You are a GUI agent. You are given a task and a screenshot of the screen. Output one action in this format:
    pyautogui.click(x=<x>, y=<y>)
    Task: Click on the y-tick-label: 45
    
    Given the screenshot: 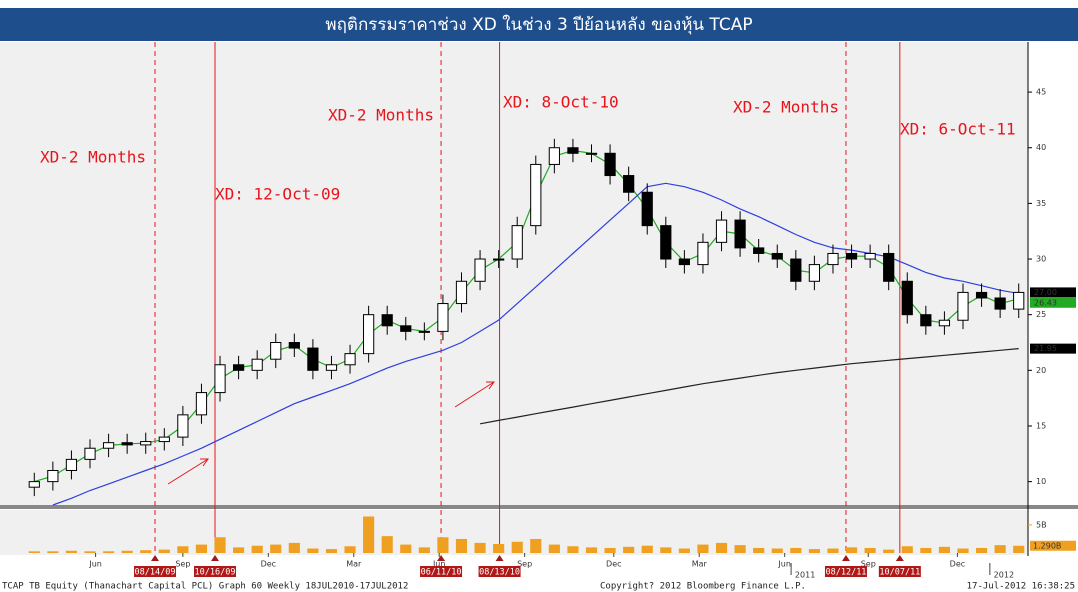 What is the action you would take?
    pyautogui.click(x=1041, y=92)
    